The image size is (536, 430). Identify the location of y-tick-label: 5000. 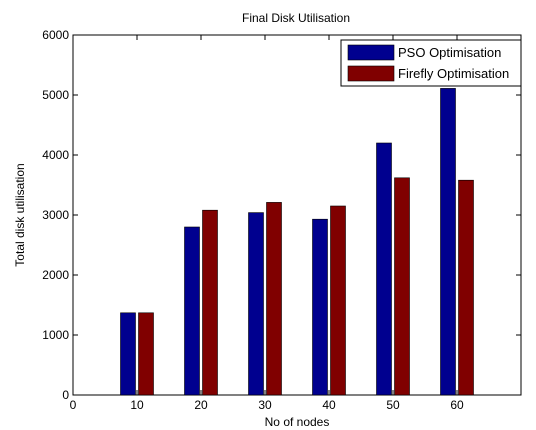
(55, 95).